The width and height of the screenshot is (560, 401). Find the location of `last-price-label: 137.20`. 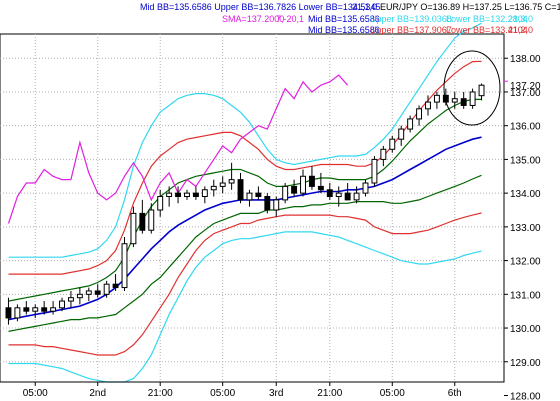

last-price-label: 137.20 is located at coordinates (525, 86).